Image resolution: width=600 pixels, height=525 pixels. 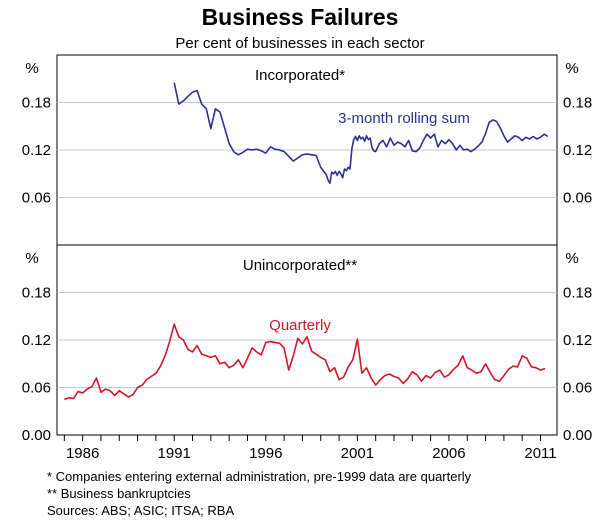 I want to click on x-tick-label: 1996, so click(x=265, y=453).